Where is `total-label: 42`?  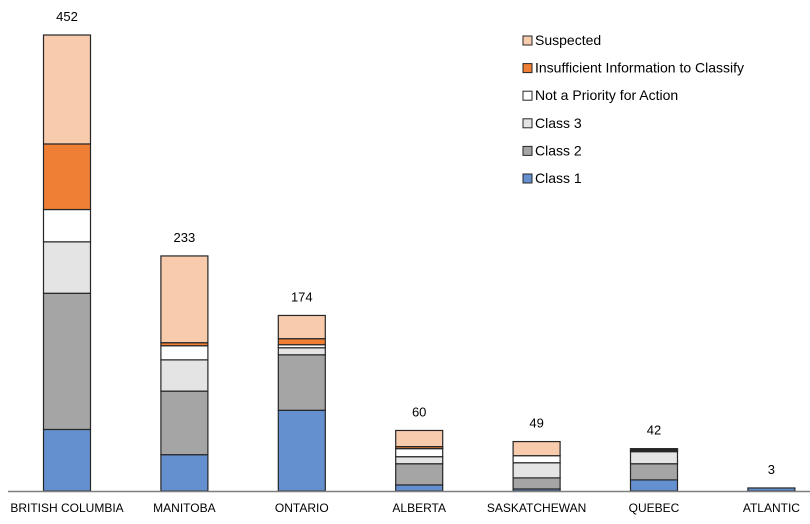 total-label: 42 is located at coordinates (654, 430).